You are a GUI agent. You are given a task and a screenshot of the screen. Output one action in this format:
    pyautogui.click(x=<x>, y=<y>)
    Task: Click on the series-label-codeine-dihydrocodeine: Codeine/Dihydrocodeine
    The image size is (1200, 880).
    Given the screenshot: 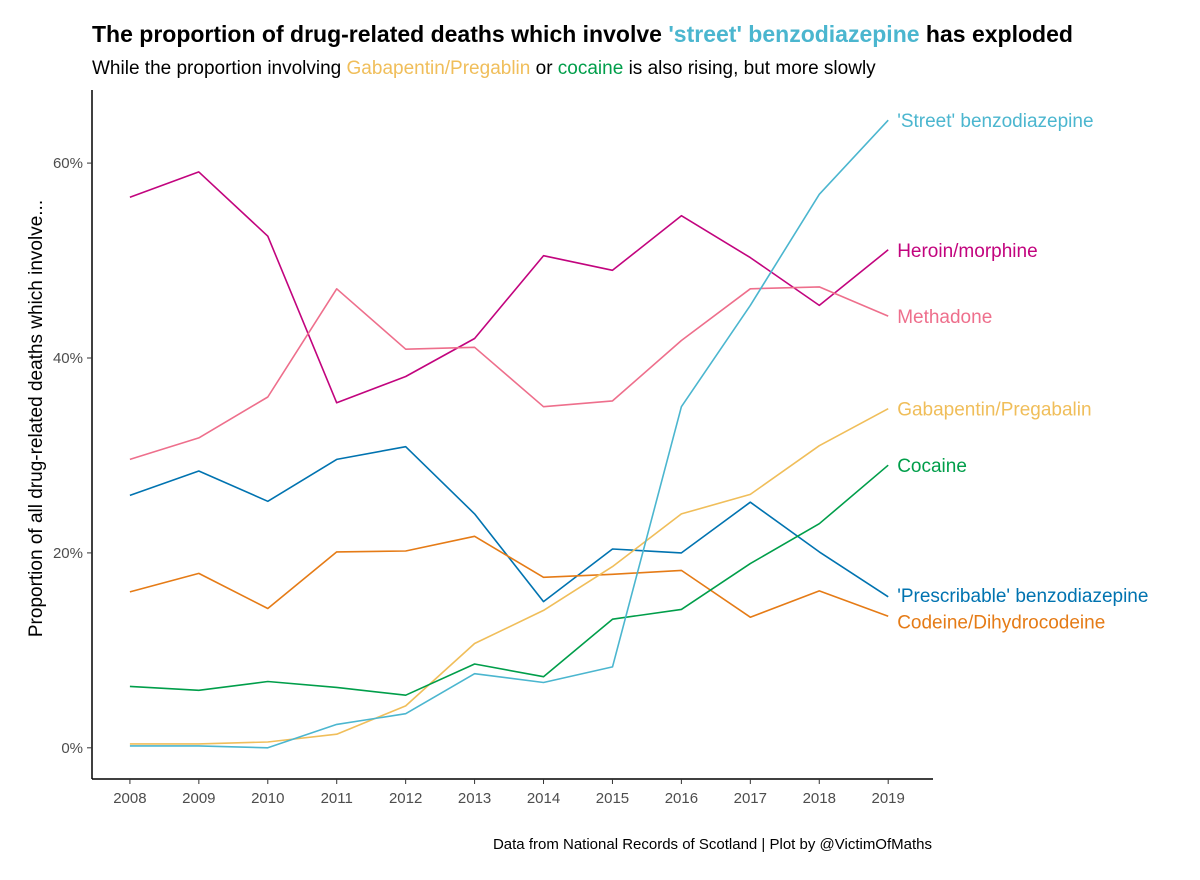 What is the action you would take?
    pyautogui.click(x=1001, y=622)
    